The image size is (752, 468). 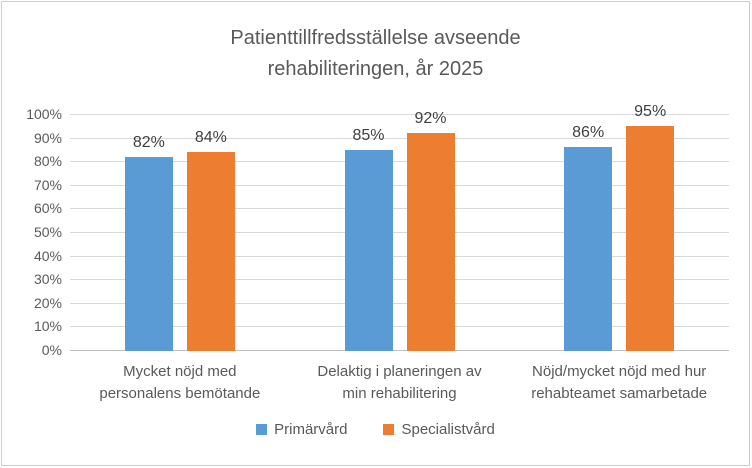 What do you see at coordinates (32, 232) in the screenshot?
I see `y-axis: 0% 10% 20% 30% 40% 50% 60% 70% 80% 90% 100%` at bounding box center [32, 232].